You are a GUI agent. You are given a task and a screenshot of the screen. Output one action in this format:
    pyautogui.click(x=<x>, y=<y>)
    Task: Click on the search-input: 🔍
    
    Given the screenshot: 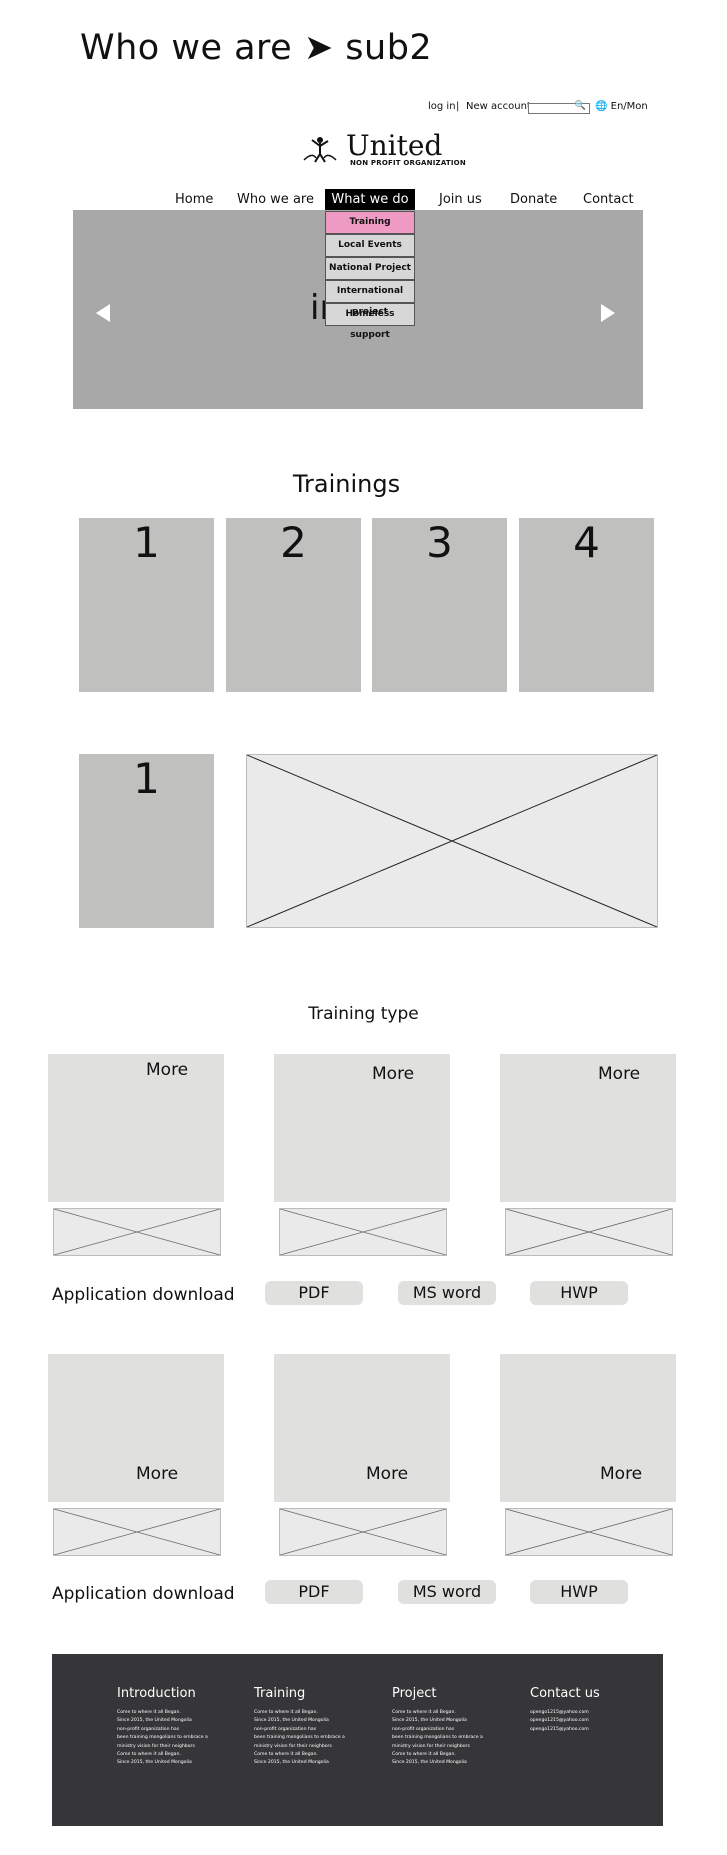 What is the action you would take?
    pyautogui.click(x=559, y=107)
    